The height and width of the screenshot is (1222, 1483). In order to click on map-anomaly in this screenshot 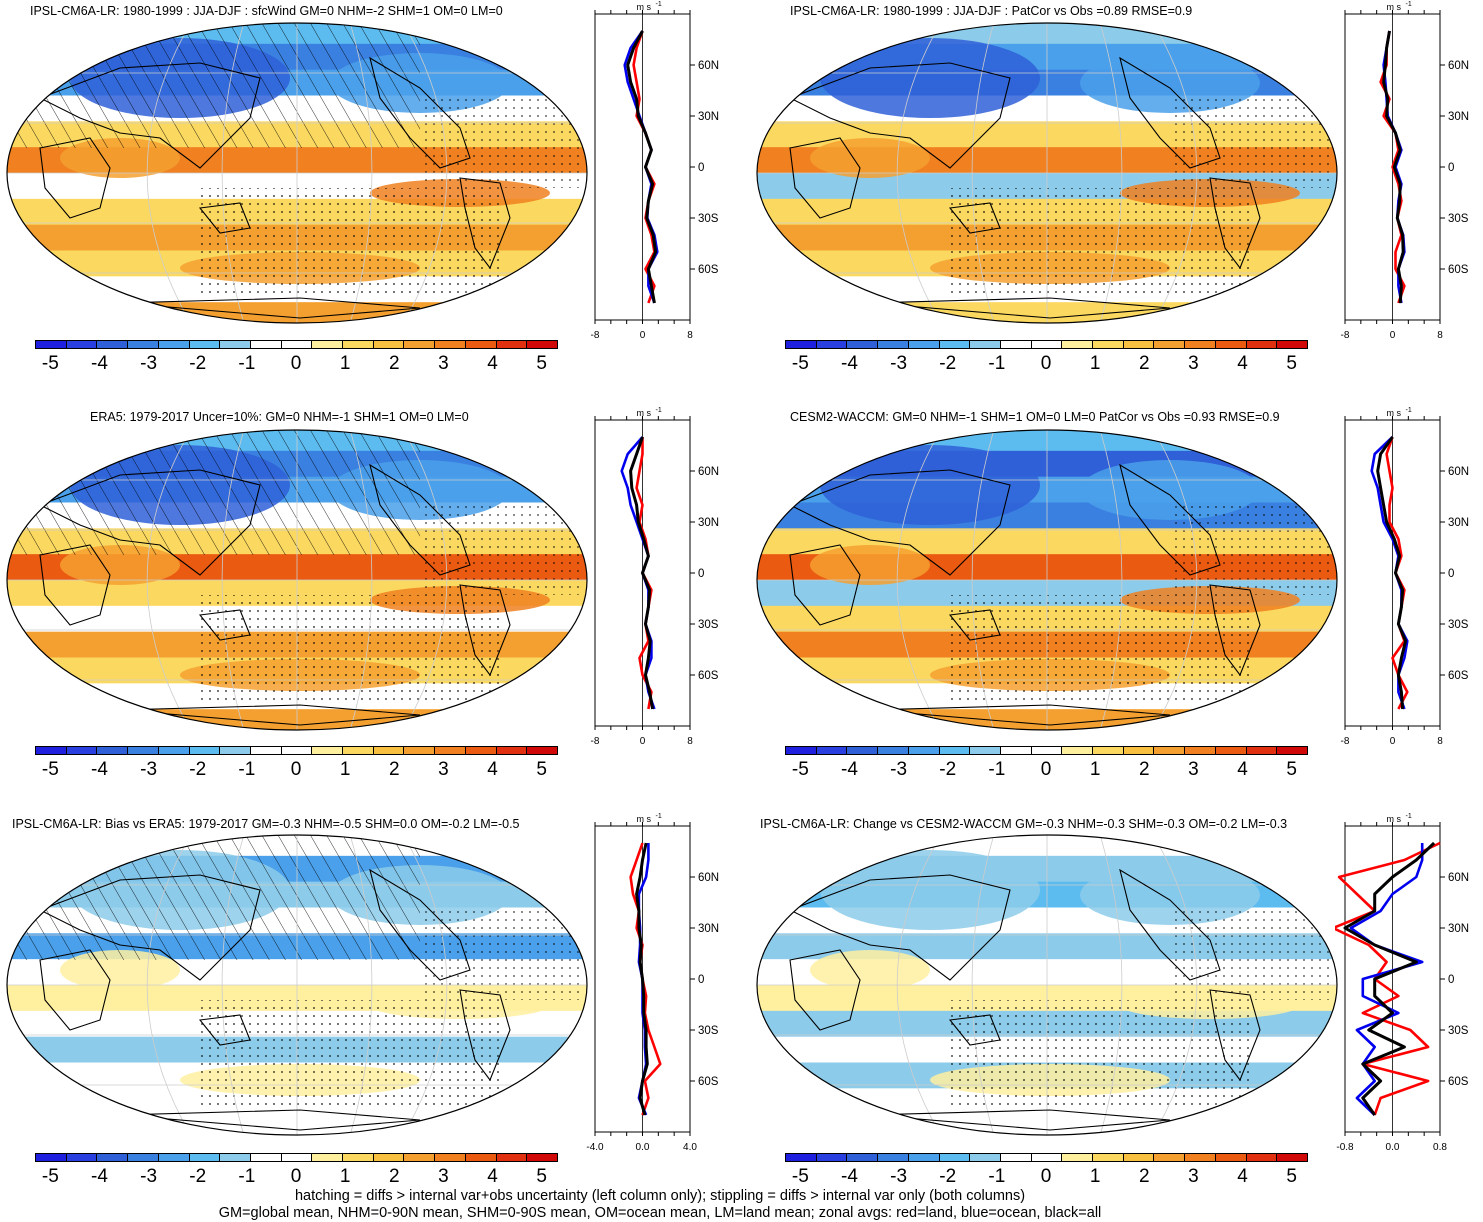, I will do `click(930, 485)`.